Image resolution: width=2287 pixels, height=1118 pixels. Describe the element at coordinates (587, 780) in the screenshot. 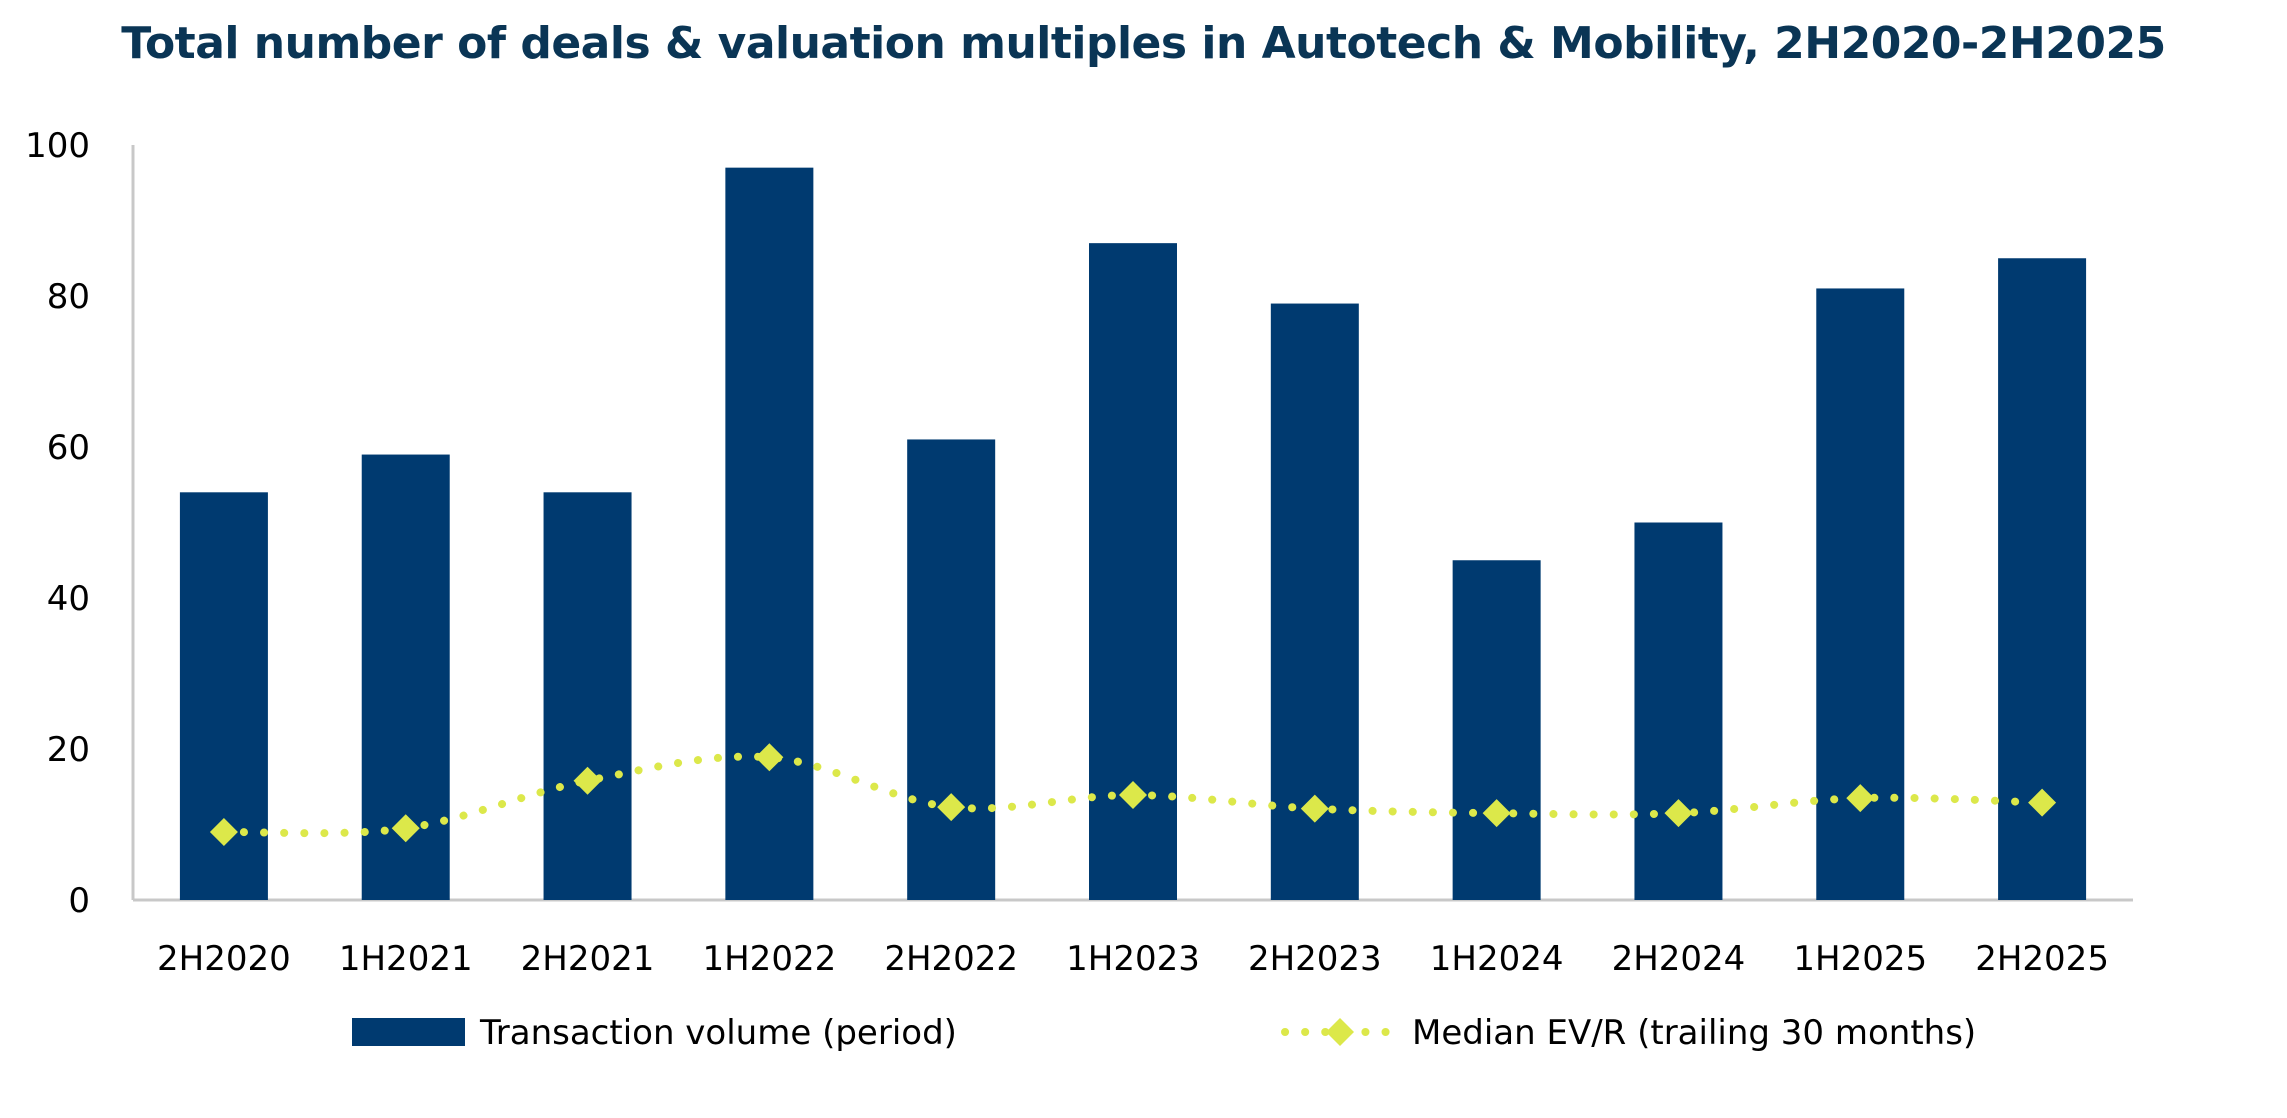

I see `diamond-marker-2h2021` at that location.